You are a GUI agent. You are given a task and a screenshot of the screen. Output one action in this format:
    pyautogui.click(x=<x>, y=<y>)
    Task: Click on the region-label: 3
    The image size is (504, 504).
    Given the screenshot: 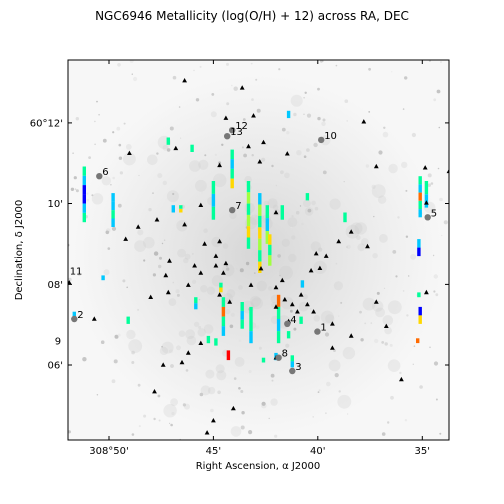 What is the action you would take?
    pyautogui.click(x=298, y=367)
    